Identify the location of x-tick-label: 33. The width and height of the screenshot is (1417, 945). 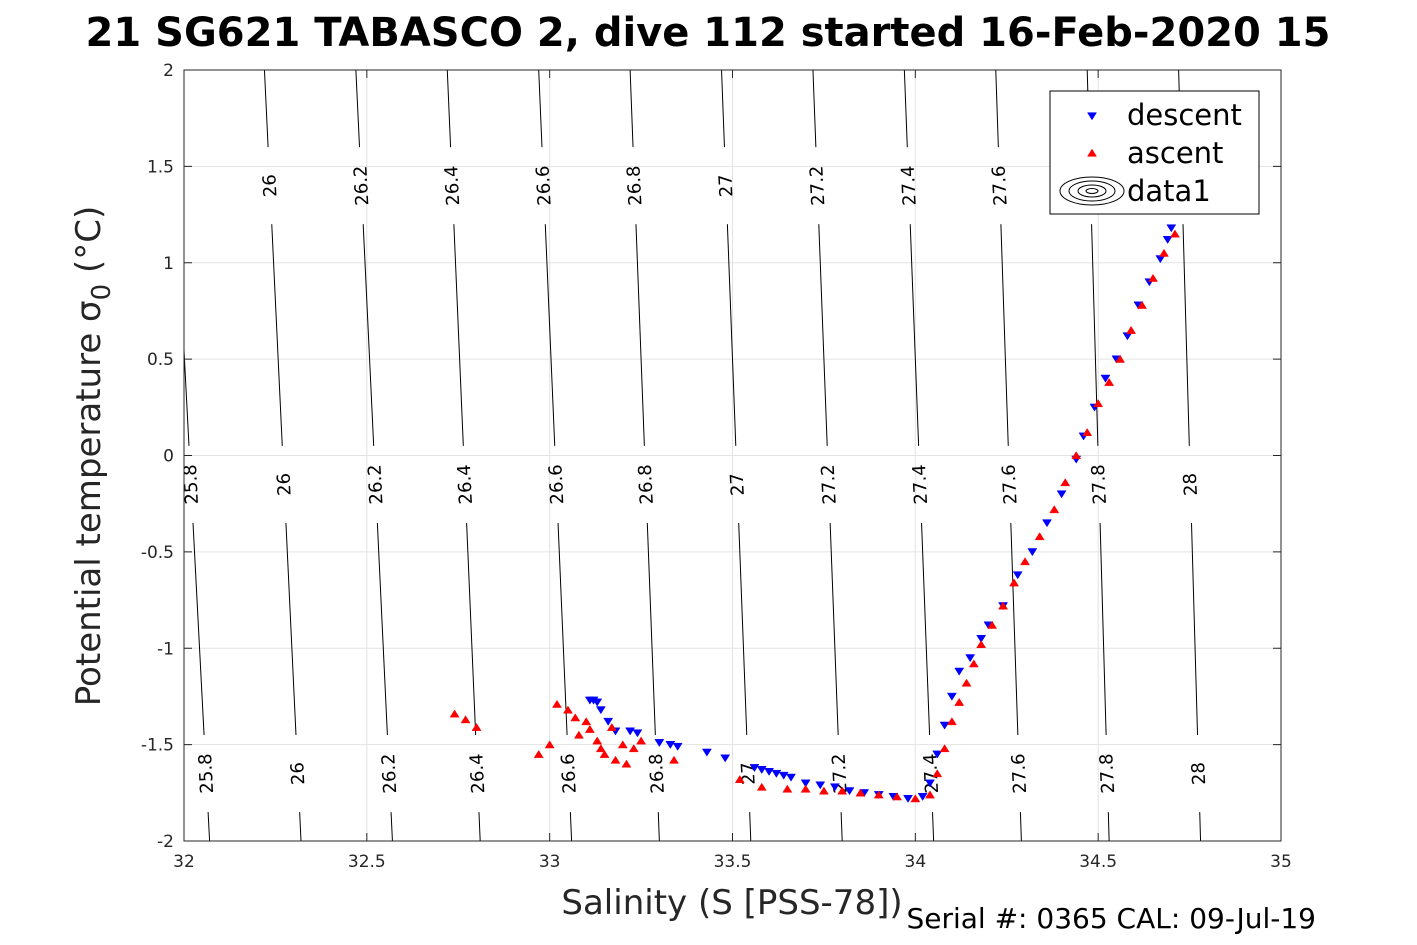
(550, 862).